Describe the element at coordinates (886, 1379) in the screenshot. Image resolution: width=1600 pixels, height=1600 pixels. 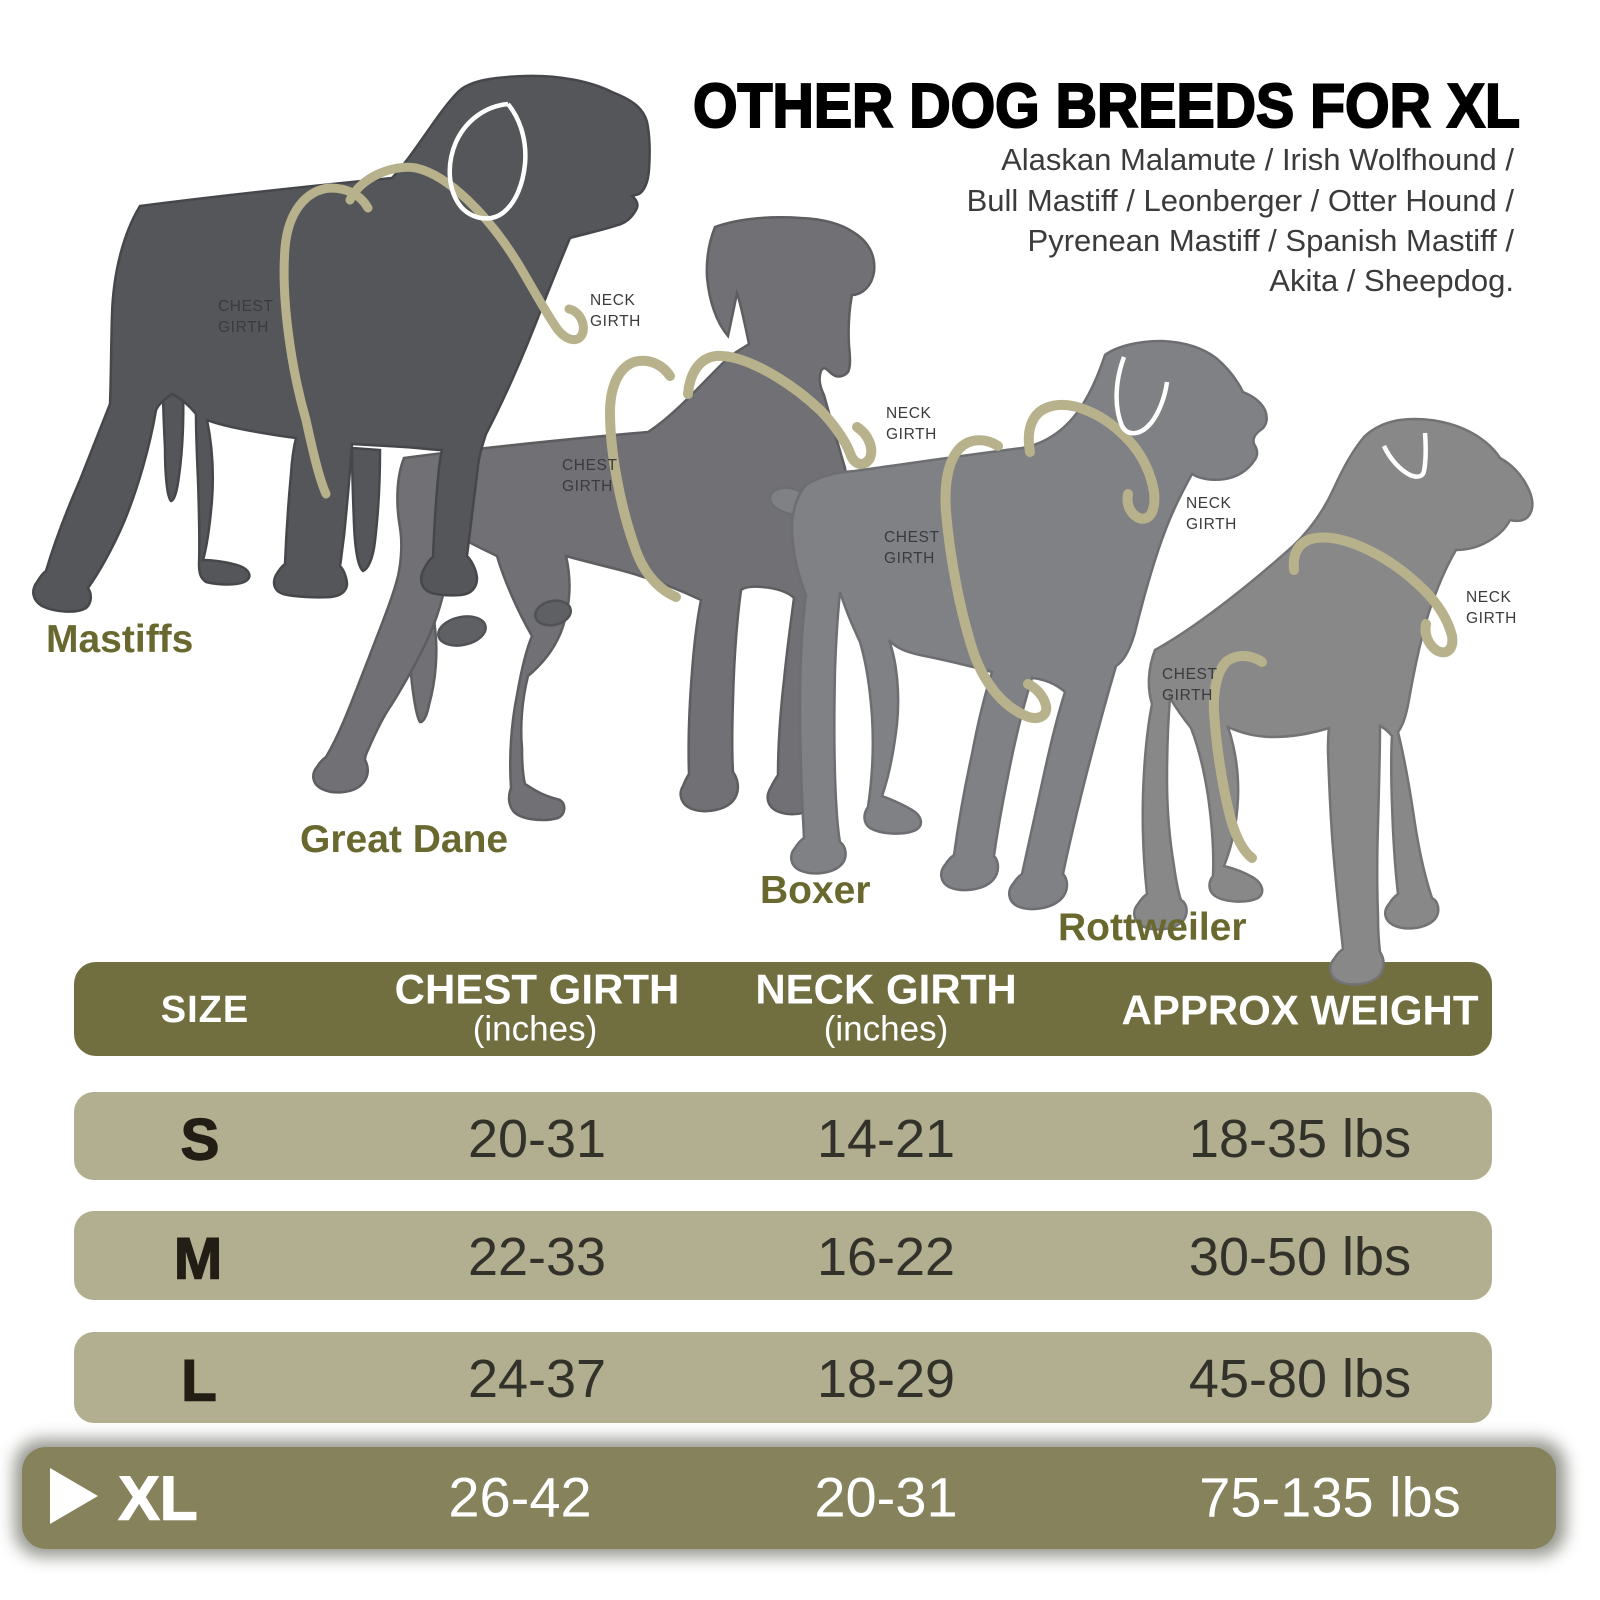
I see `svg-text: 18-29` at that location.